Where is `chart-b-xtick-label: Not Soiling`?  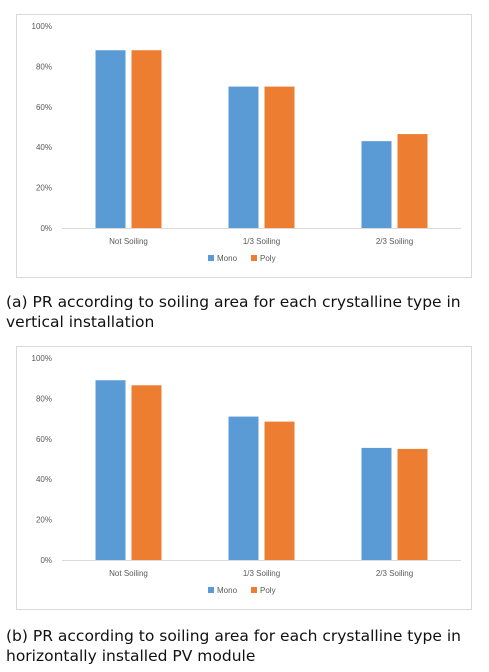 chart-b-xtick-label: Not Soiling is located at coordinates (128, 573).